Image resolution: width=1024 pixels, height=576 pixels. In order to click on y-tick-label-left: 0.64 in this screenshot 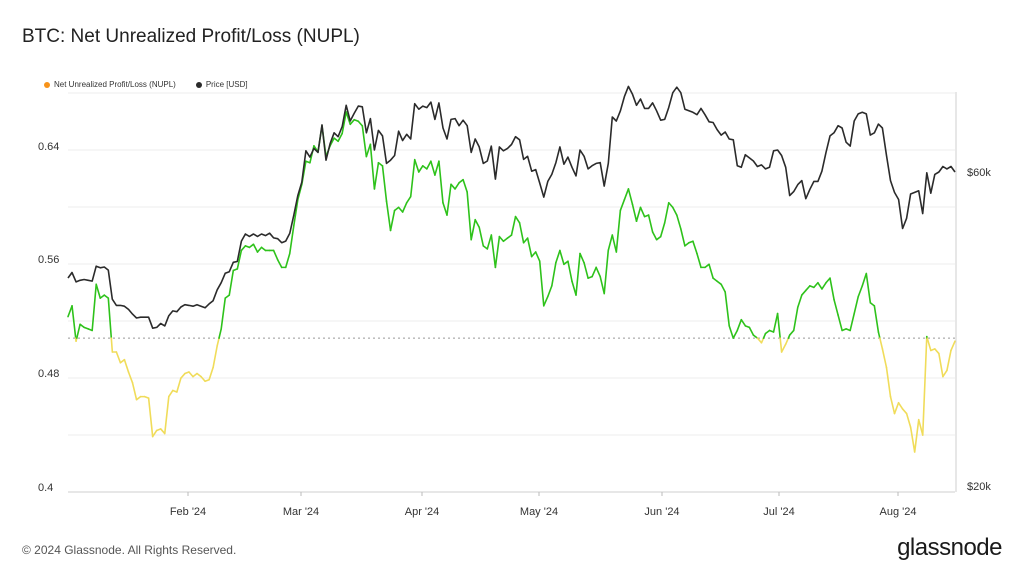, I will do `click(48, 147)`.